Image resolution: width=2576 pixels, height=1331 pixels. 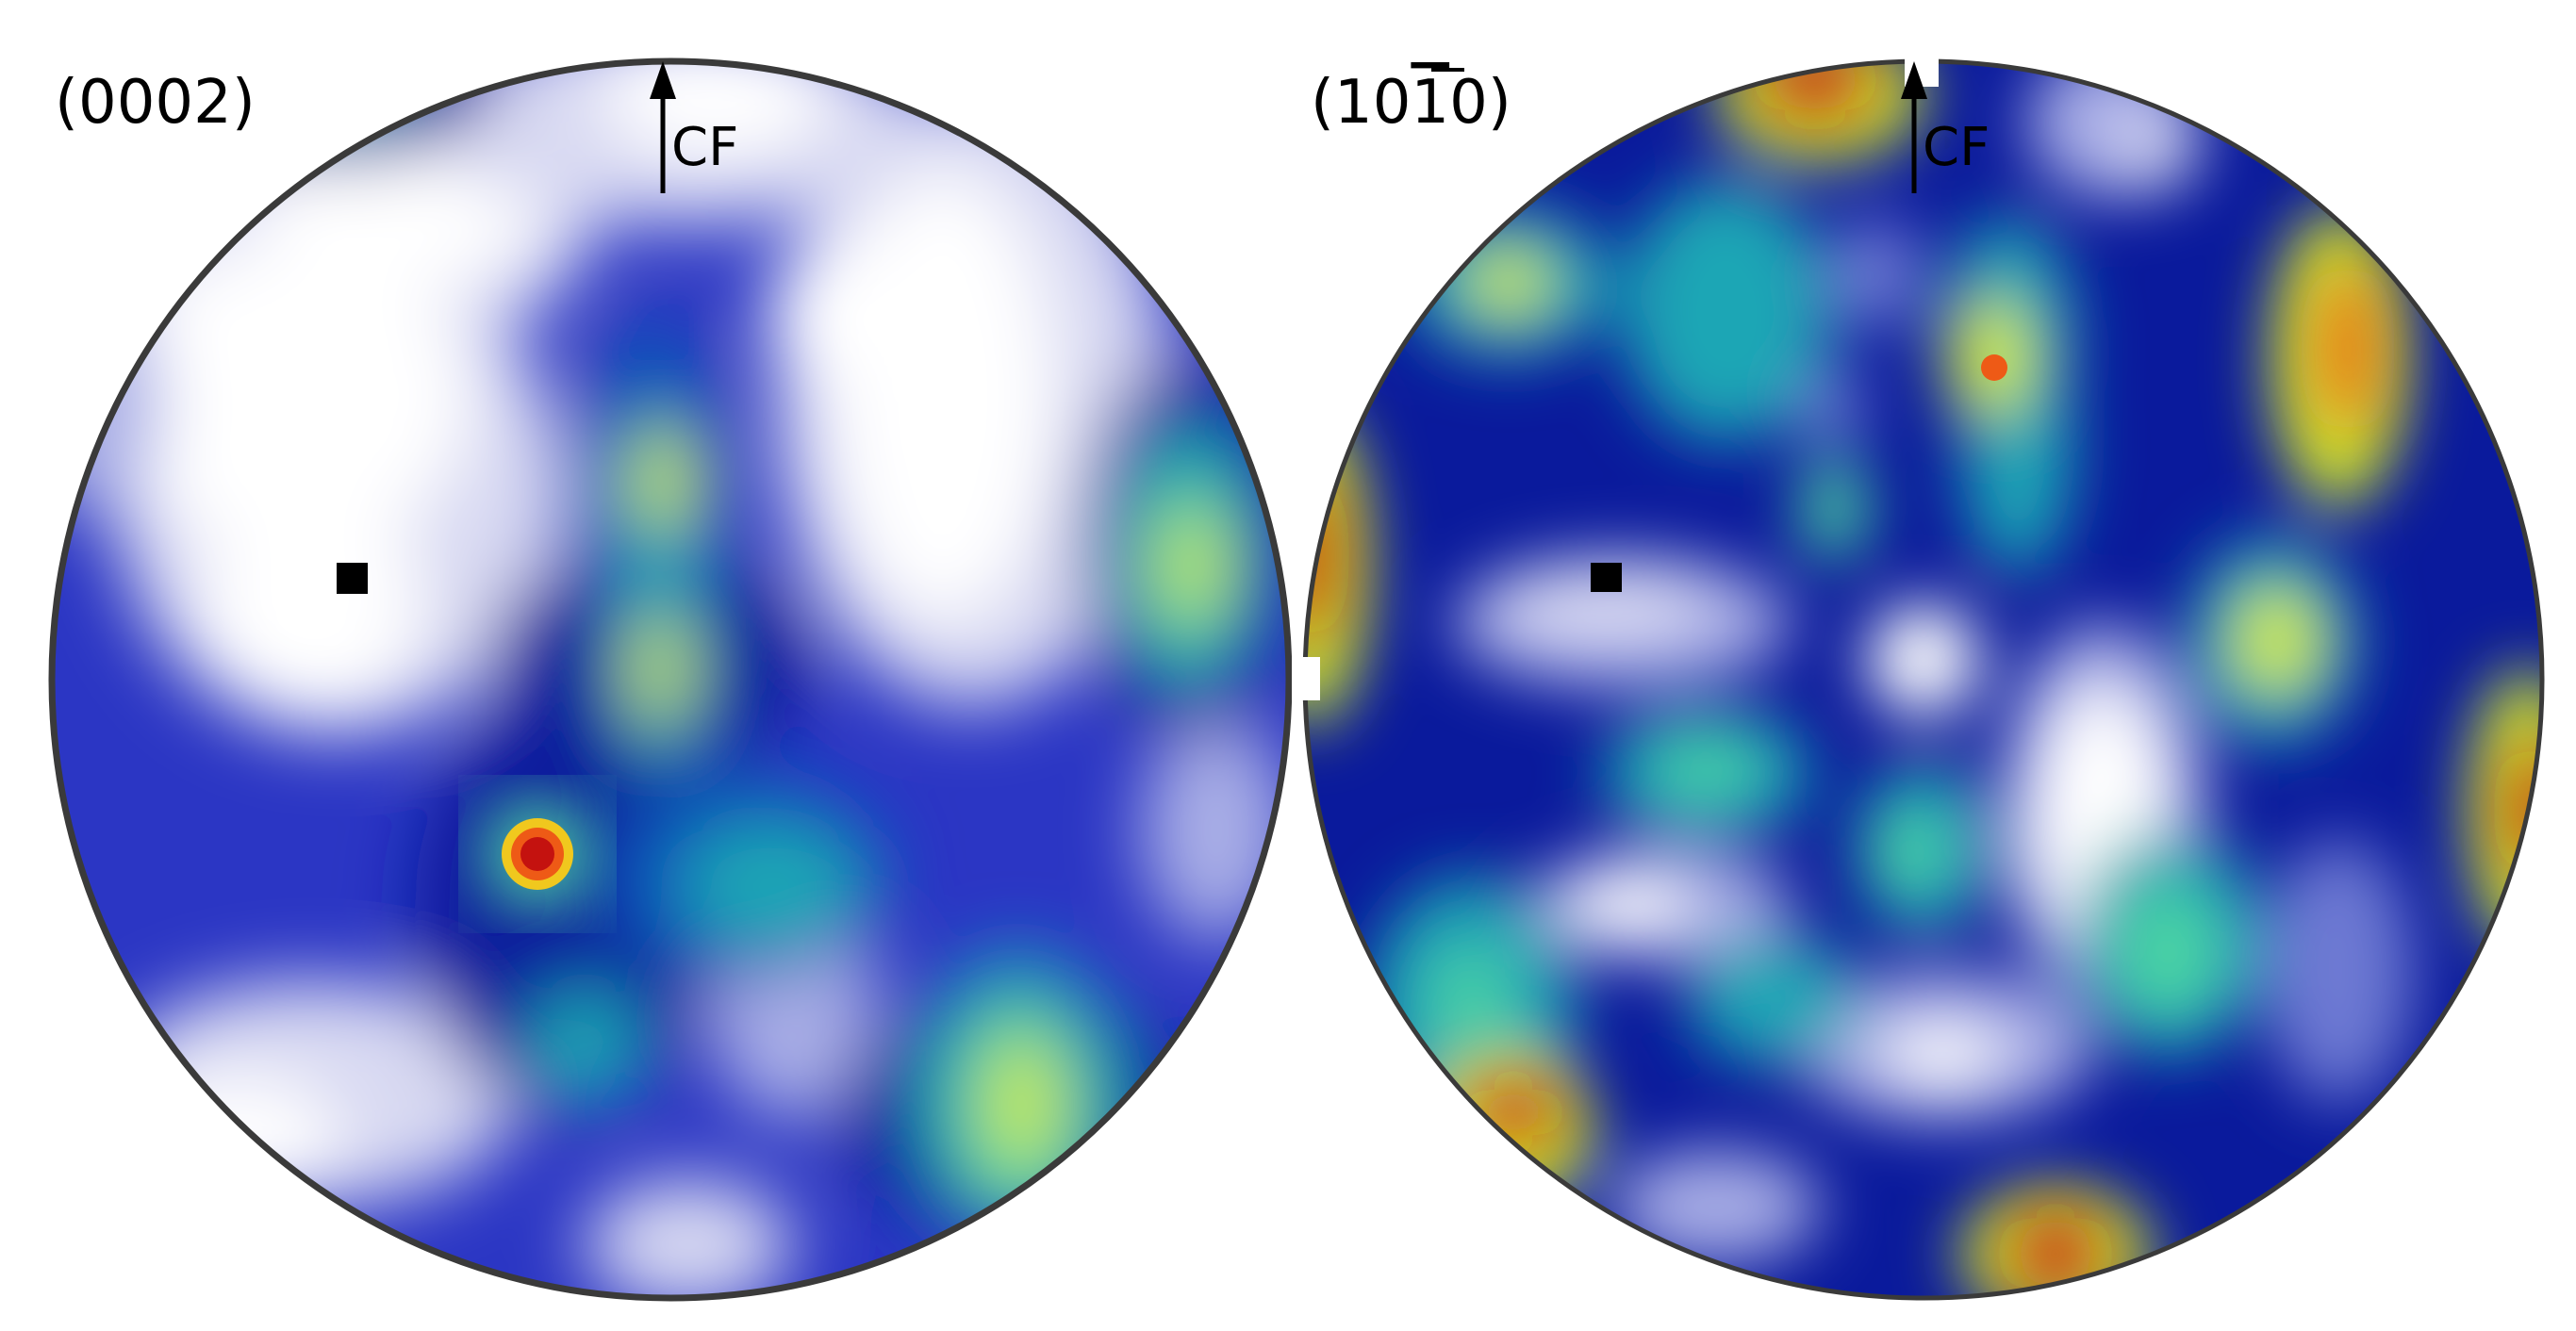 I want to click on plane-label-part-close: 0), so click(x=1480, y=103).